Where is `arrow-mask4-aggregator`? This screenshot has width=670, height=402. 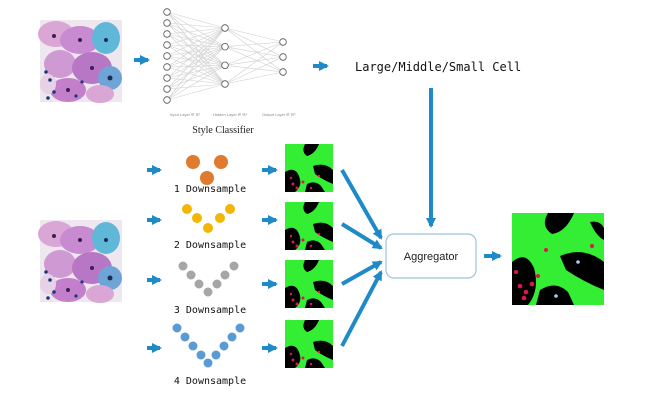
arrow-mask4-aggregator is located at coordinates (361, 308).